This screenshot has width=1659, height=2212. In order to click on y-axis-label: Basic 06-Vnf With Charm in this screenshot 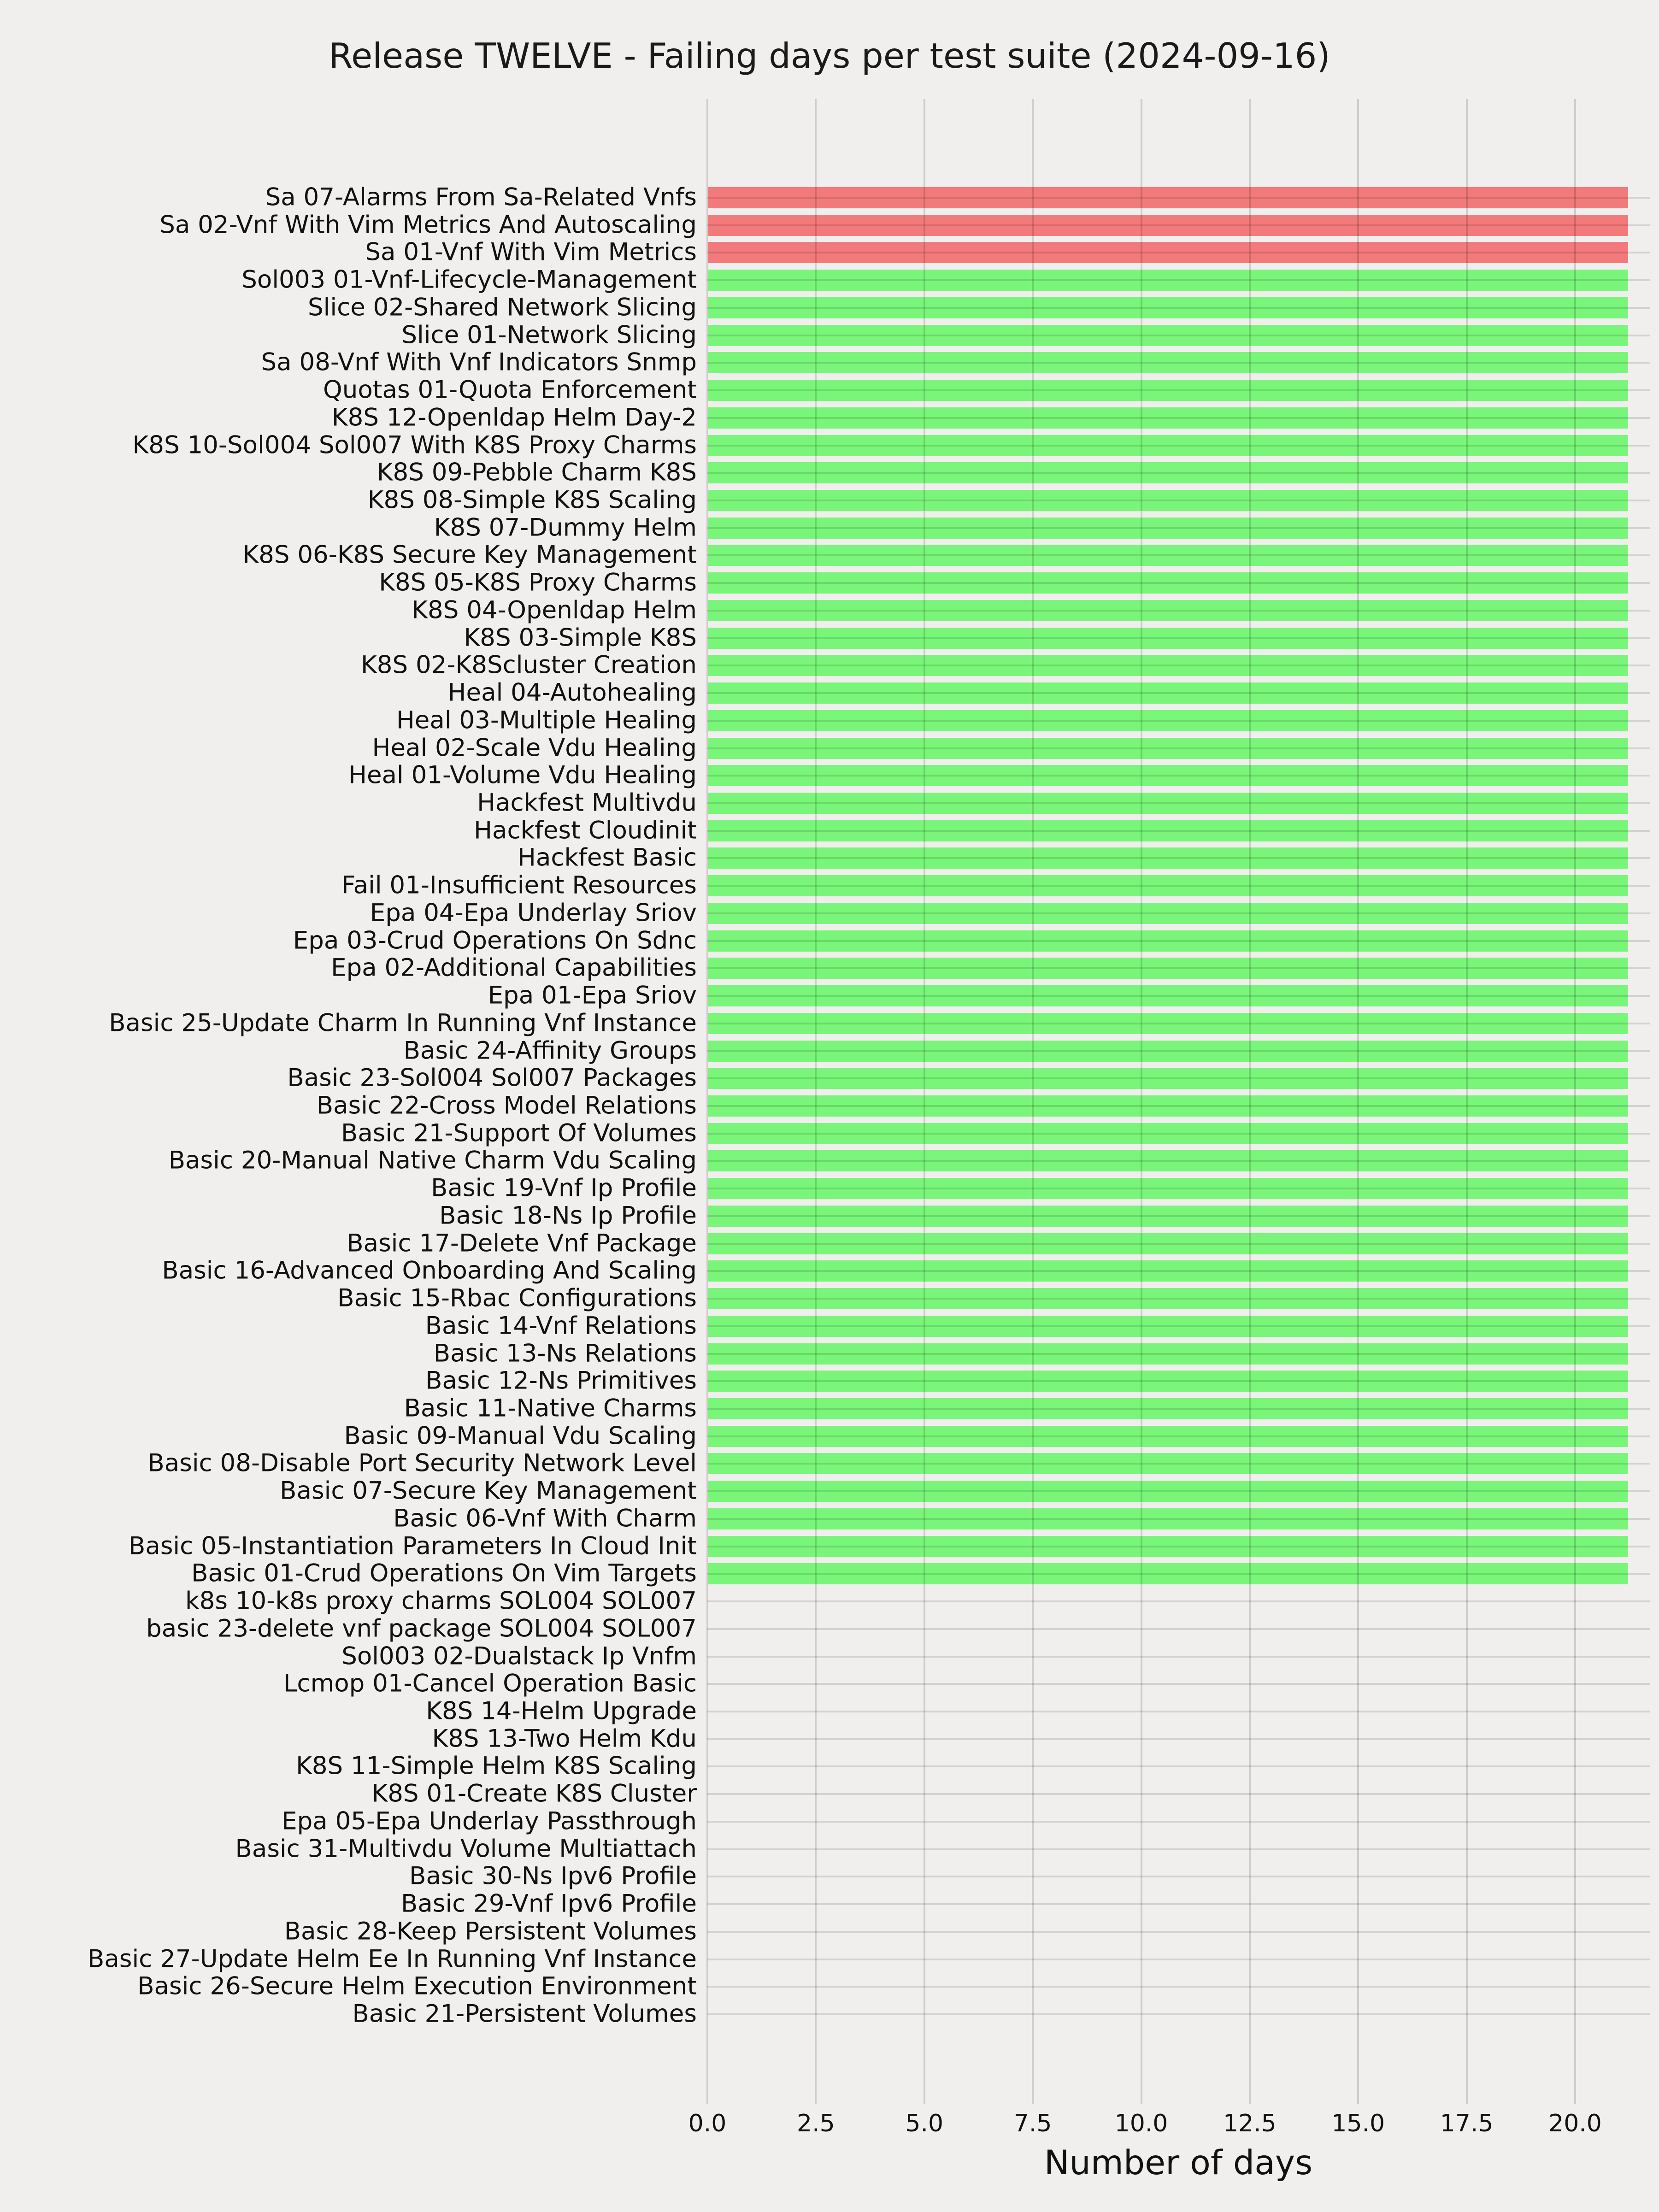, I will do `click(545, 1518)`.